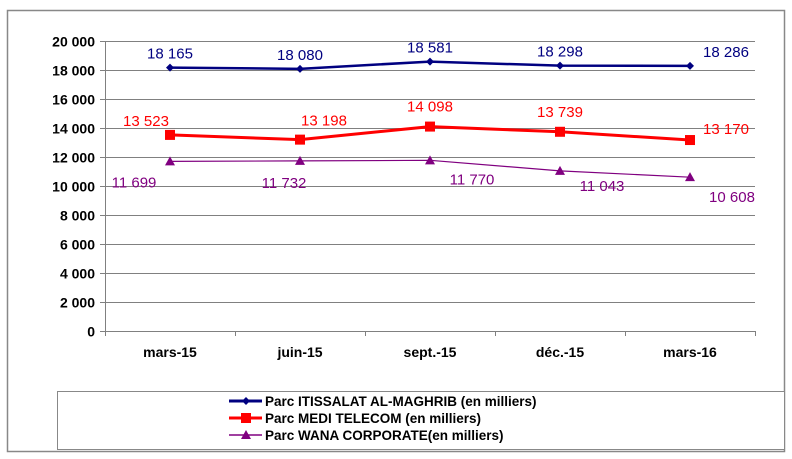 The height and width of the screenshot is (459, 792). Describe the element at coordinates (560, 352) in the screenshot. I see `x-tick-label: déc.-15` at that location.